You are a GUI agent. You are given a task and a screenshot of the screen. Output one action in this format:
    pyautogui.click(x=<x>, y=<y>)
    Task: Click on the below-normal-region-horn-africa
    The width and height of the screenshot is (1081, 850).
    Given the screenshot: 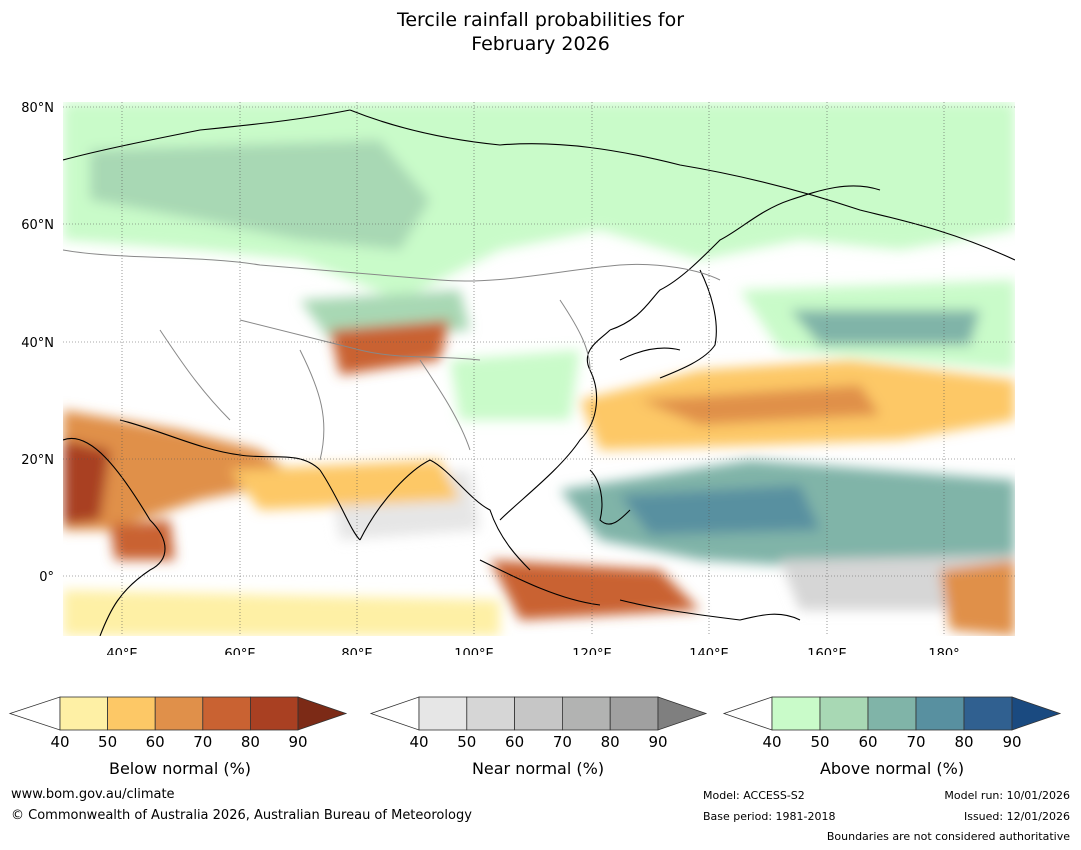 What is the action you would take?
    pyautogui.click(x=142, y=540)
    